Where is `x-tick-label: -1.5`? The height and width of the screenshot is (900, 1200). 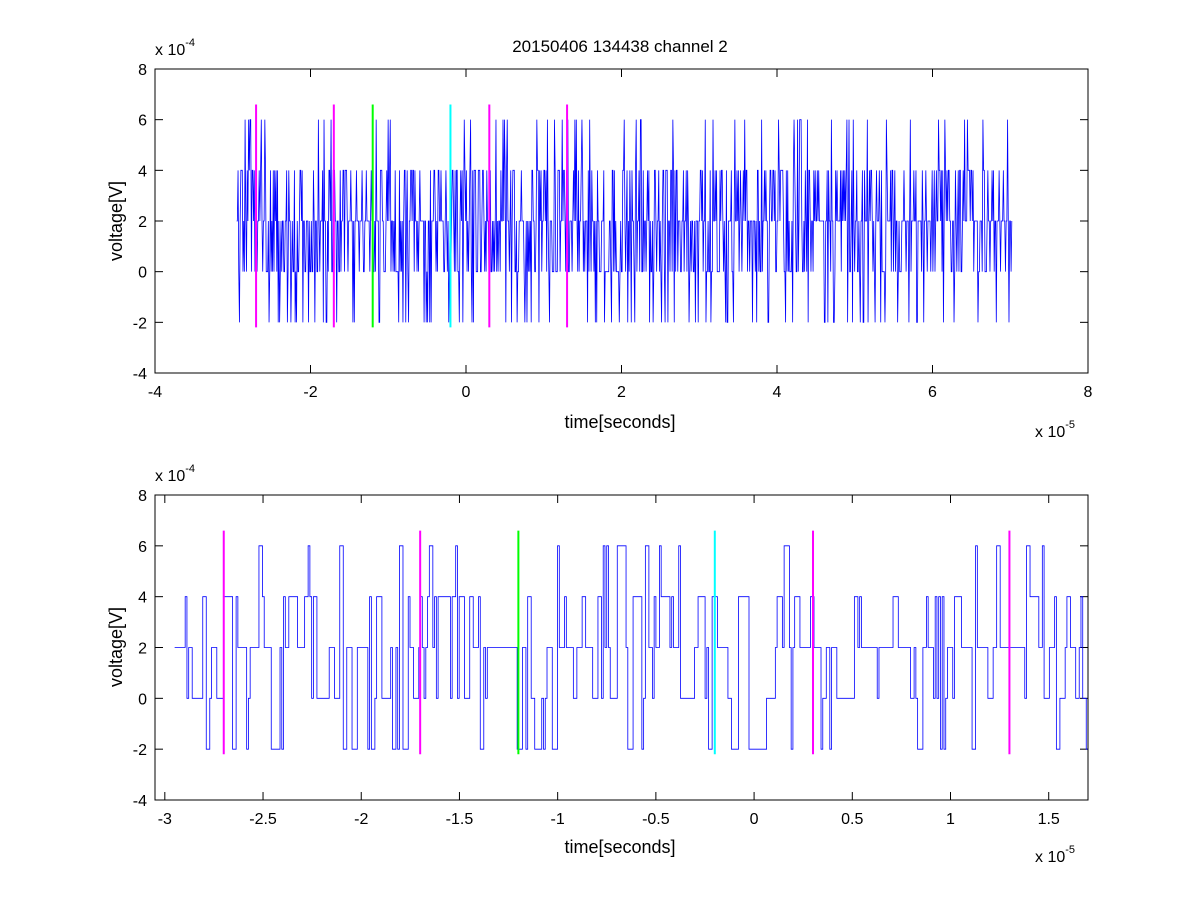 x-tick-label: -1.5 is located at coordinates (460, 819).